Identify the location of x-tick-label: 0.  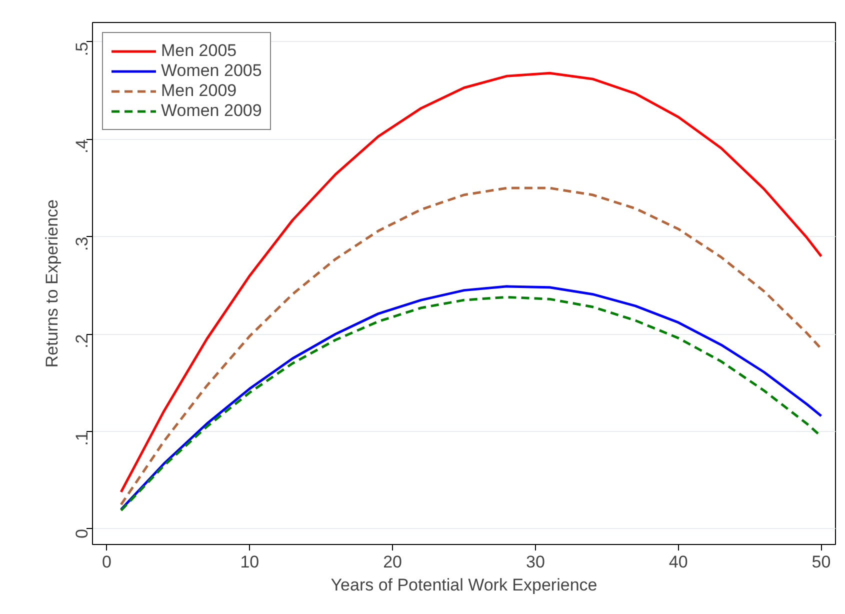
(107, 562).